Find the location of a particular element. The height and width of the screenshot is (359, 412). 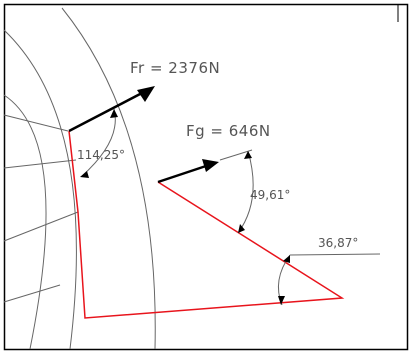

angle-ext-b is located at coordinates (236, 155).